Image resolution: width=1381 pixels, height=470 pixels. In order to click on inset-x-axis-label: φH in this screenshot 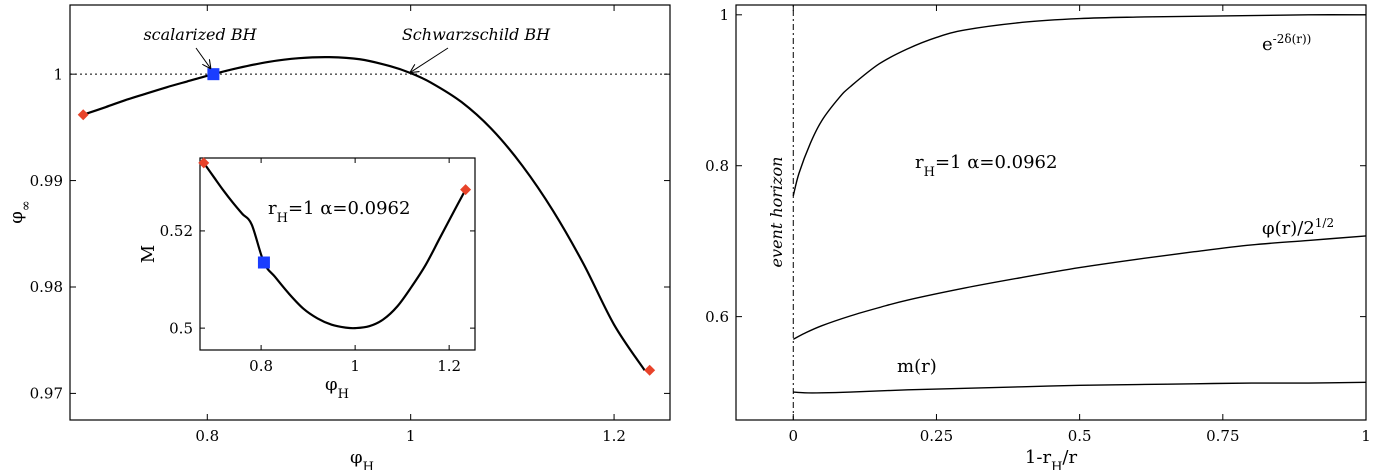, I will do `click(337, 388)`.